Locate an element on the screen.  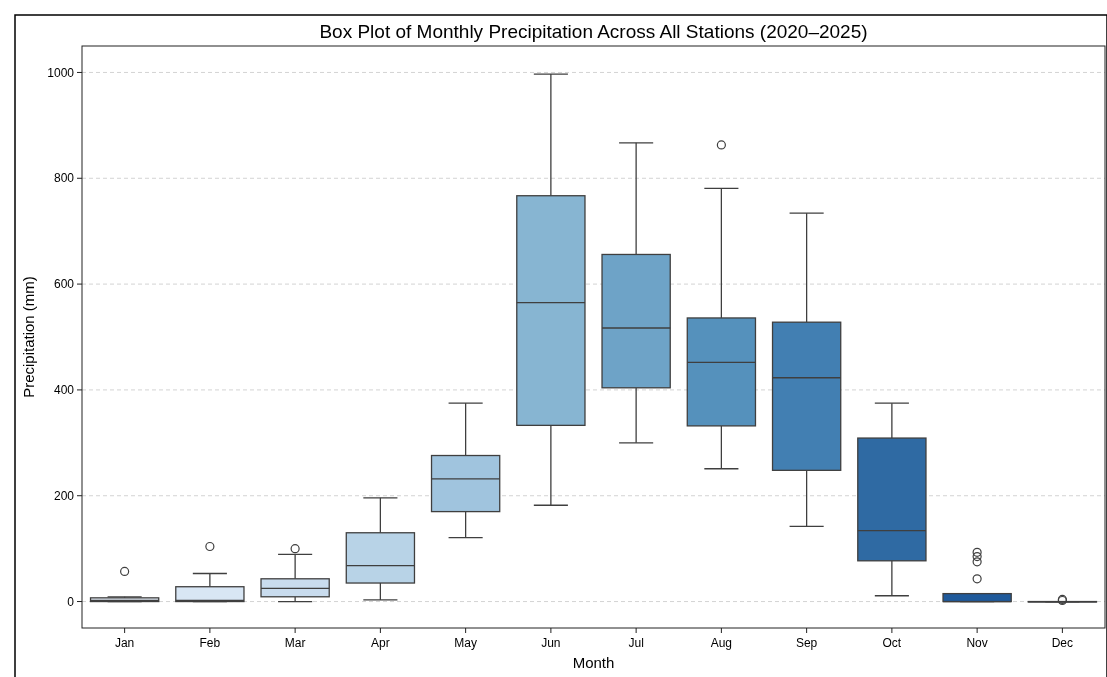
y-tick-label: 200 is located at coordinates (64, 495).